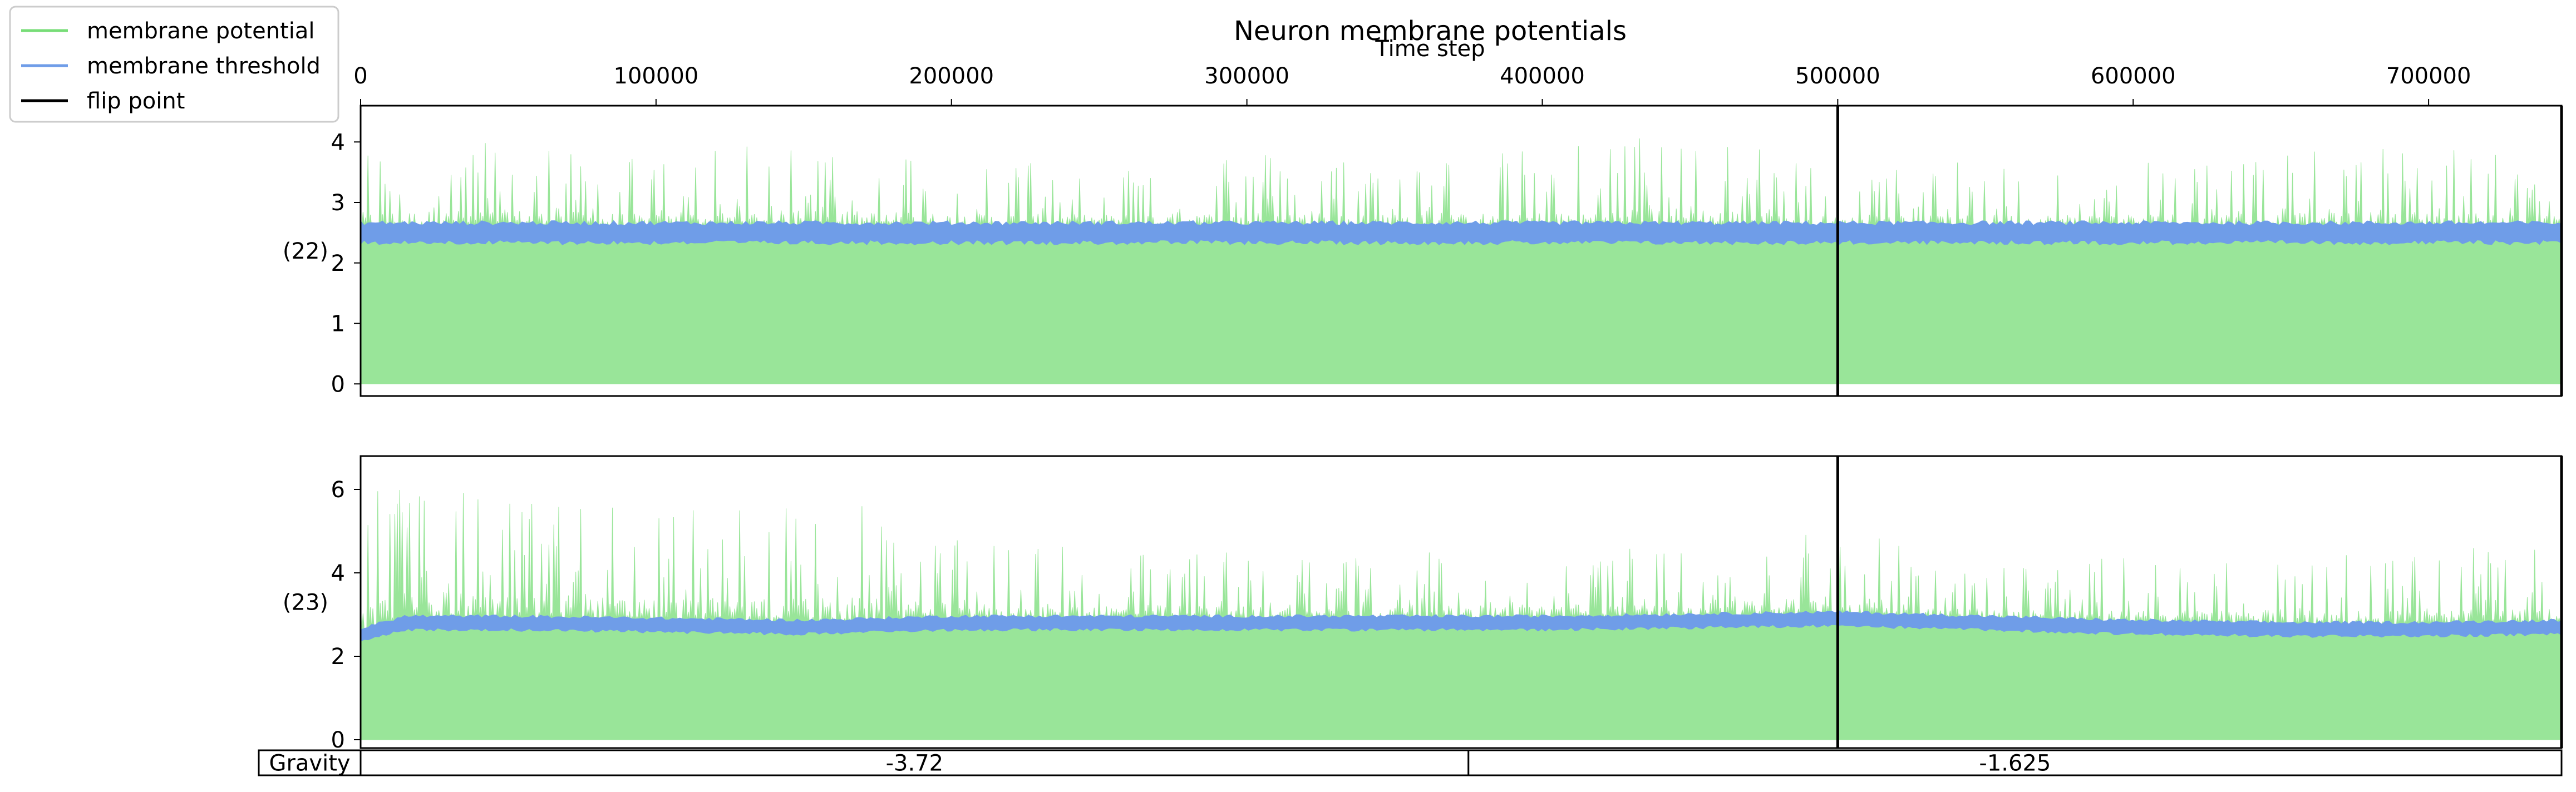  Describe the element at coordinates (204, 66) in the screenshot. I see `legend-label: membrane threshold` at that location.